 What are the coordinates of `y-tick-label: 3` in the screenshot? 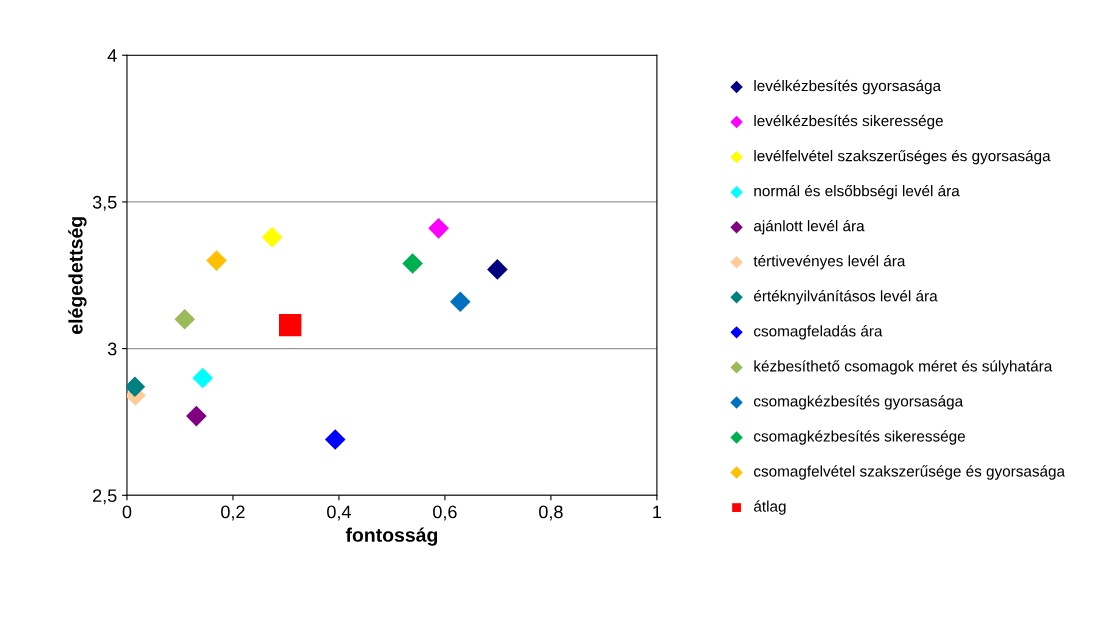 It's located at (112, 349).